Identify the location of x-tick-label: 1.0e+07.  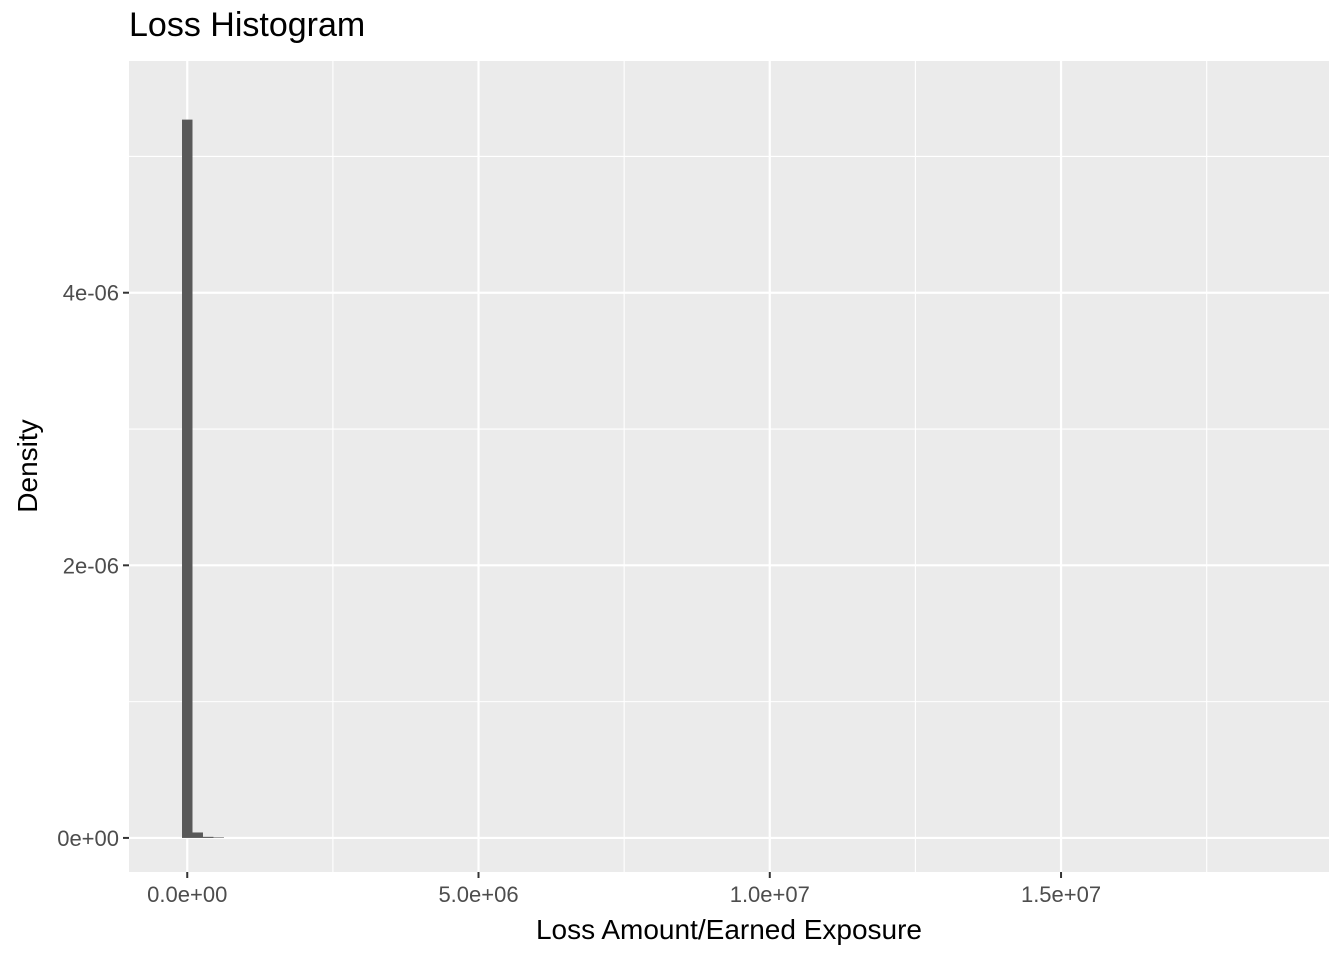
(770, 894).